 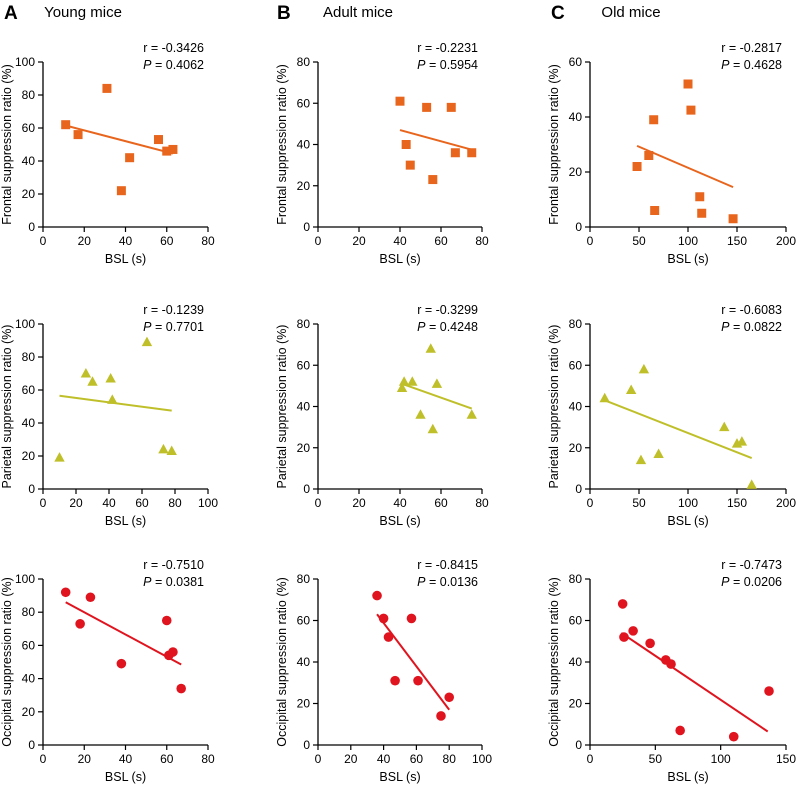 What do you see at coordinates (173, 310) in the screenshot?
I see `correlation-r: r = -0.1239` at bounding box center [173, 310].